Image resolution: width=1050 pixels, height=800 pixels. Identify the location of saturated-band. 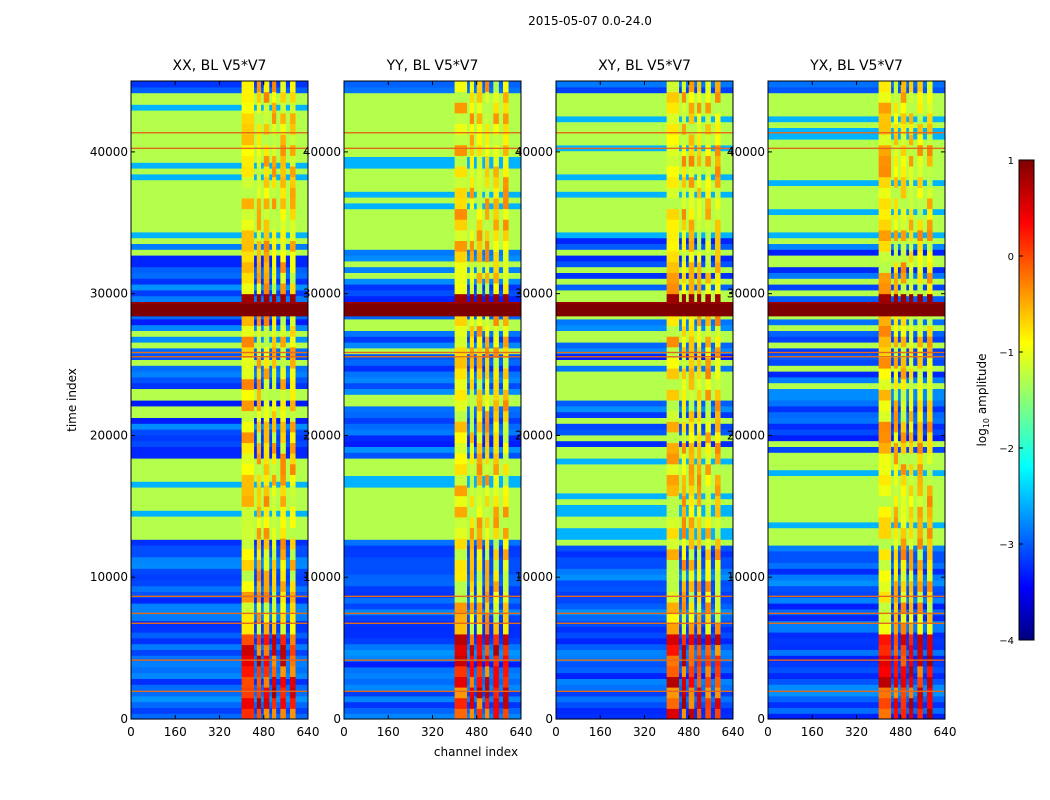
(432, 310).